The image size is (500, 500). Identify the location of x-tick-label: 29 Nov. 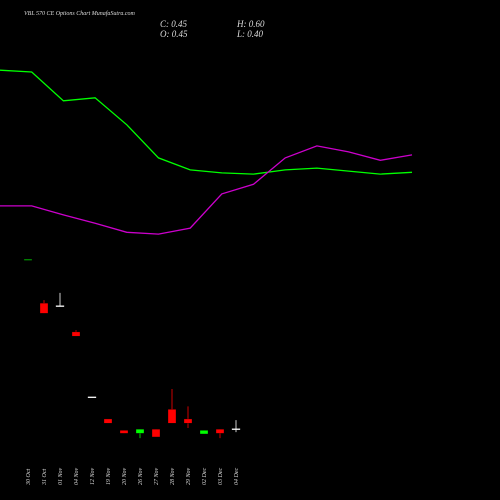
(189, 476).